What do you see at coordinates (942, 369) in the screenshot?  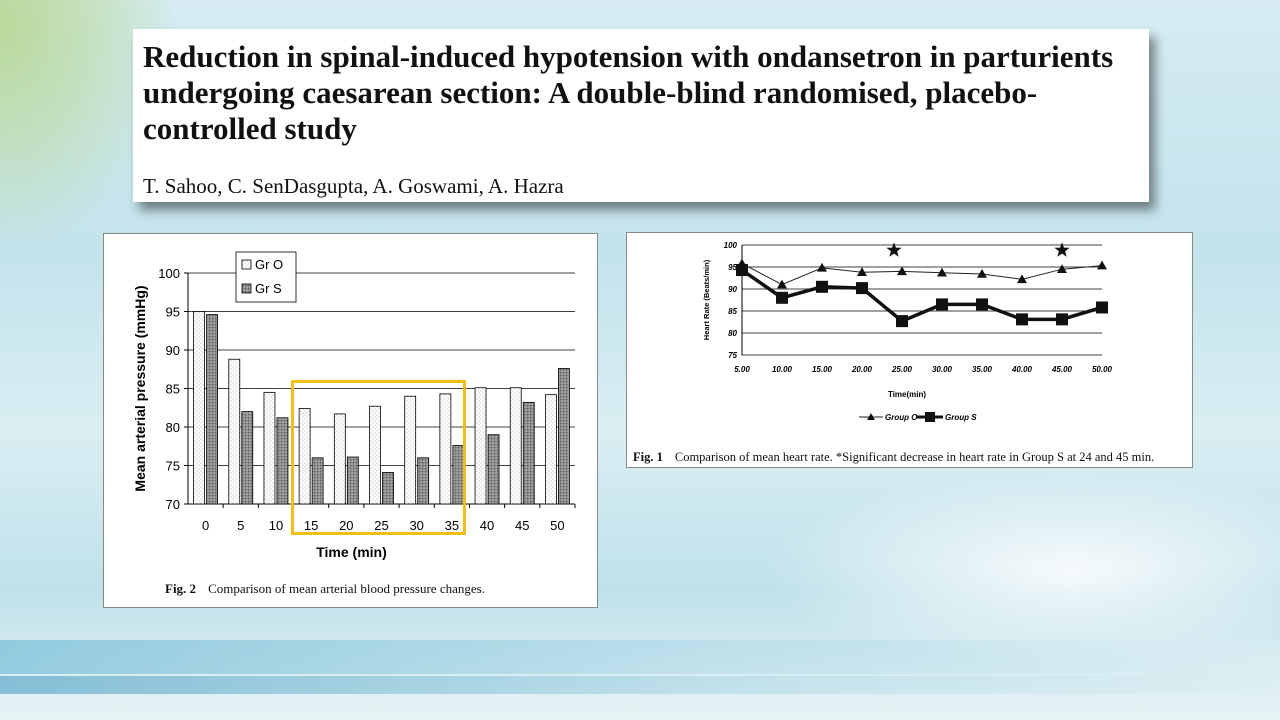 I see `x-tick-label: 30.00` at bounding box center [942, 369].